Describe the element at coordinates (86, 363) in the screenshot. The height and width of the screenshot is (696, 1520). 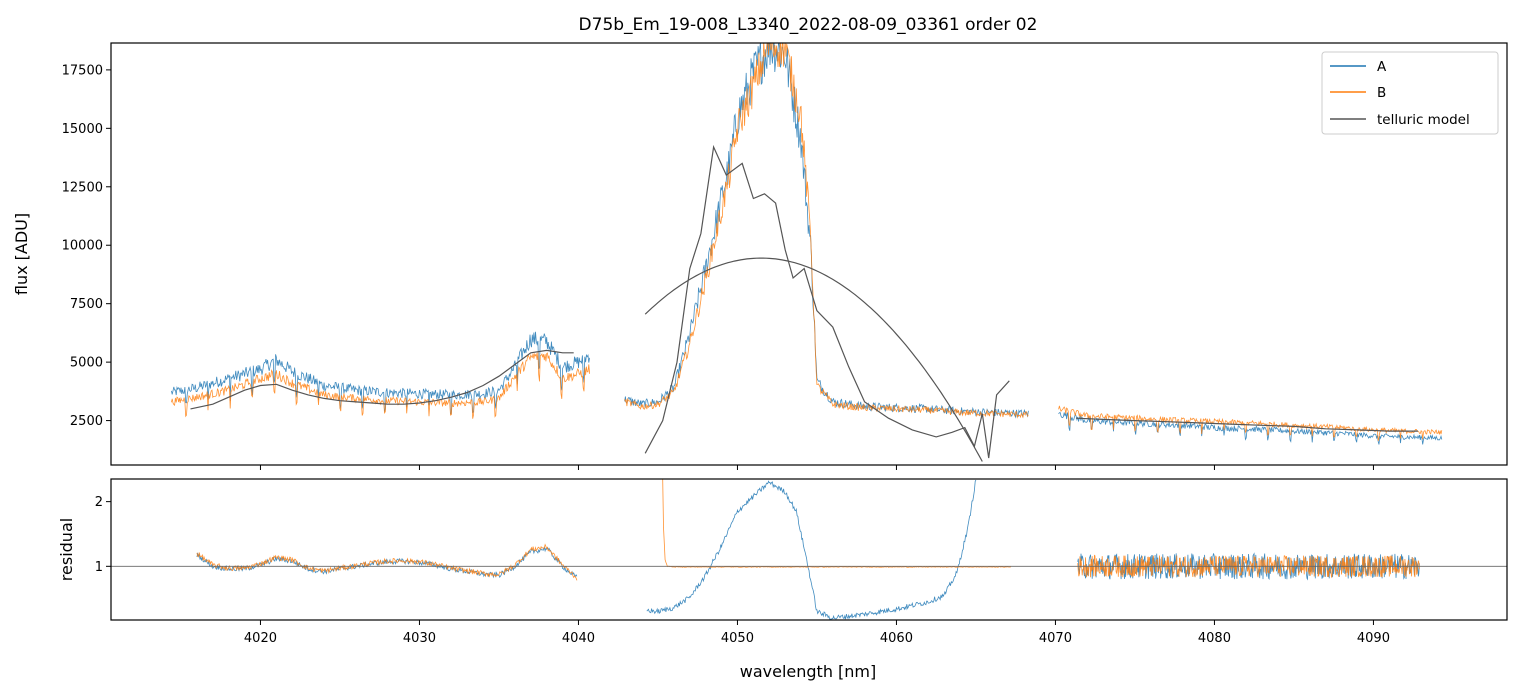
I see `flux-ytick-label-1: 5000` at that location.